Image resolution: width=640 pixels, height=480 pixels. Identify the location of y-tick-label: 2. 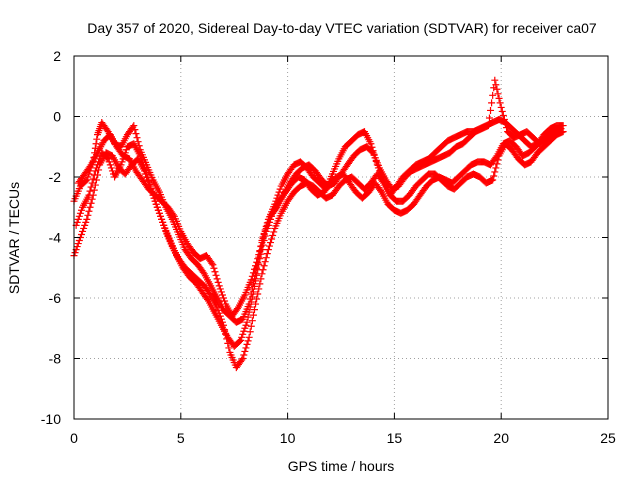
(57, 56).